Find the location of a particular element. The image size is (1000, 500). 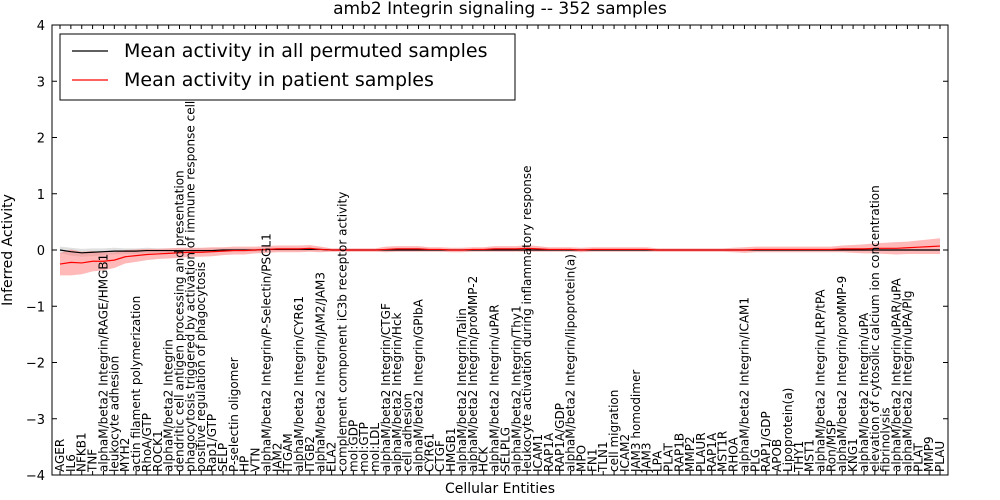

category-label: RAP1A/GDP is located at coordinates (560, 437).